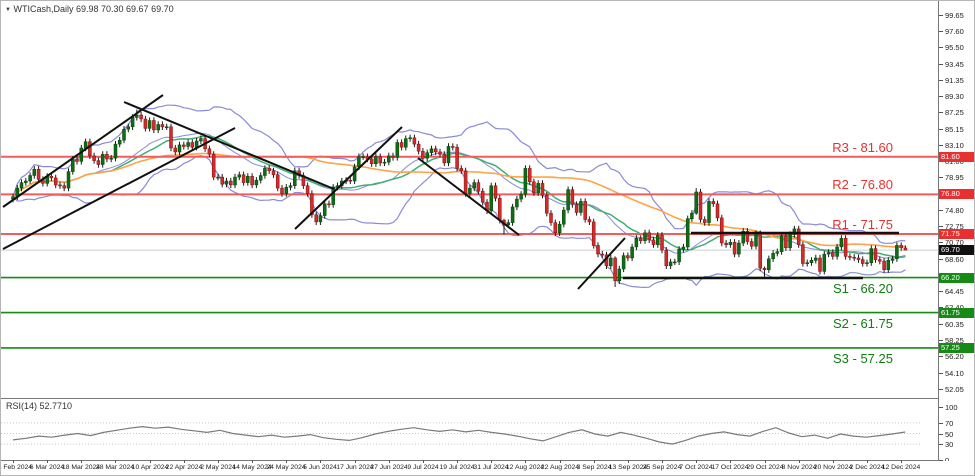 This screenshot has width=975, height=476. What do you see at coordinates (184, 467) in the screenshot?
I see `date-tick-label: 22 Apr 2024` at bounding box center [184, 467].